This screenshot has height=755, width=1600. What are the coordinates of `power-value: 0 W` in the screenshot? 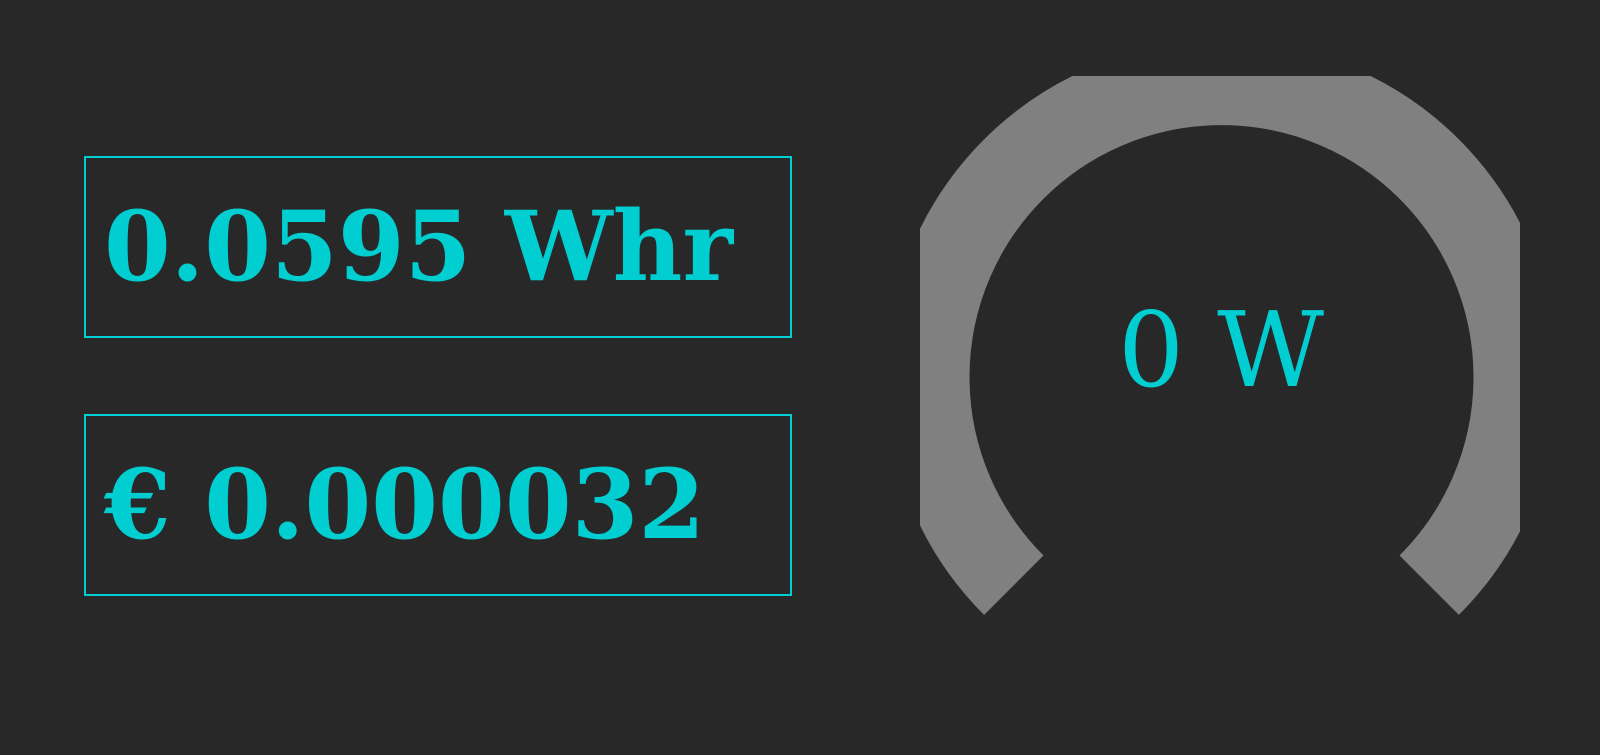 It's located at (1221, 350).